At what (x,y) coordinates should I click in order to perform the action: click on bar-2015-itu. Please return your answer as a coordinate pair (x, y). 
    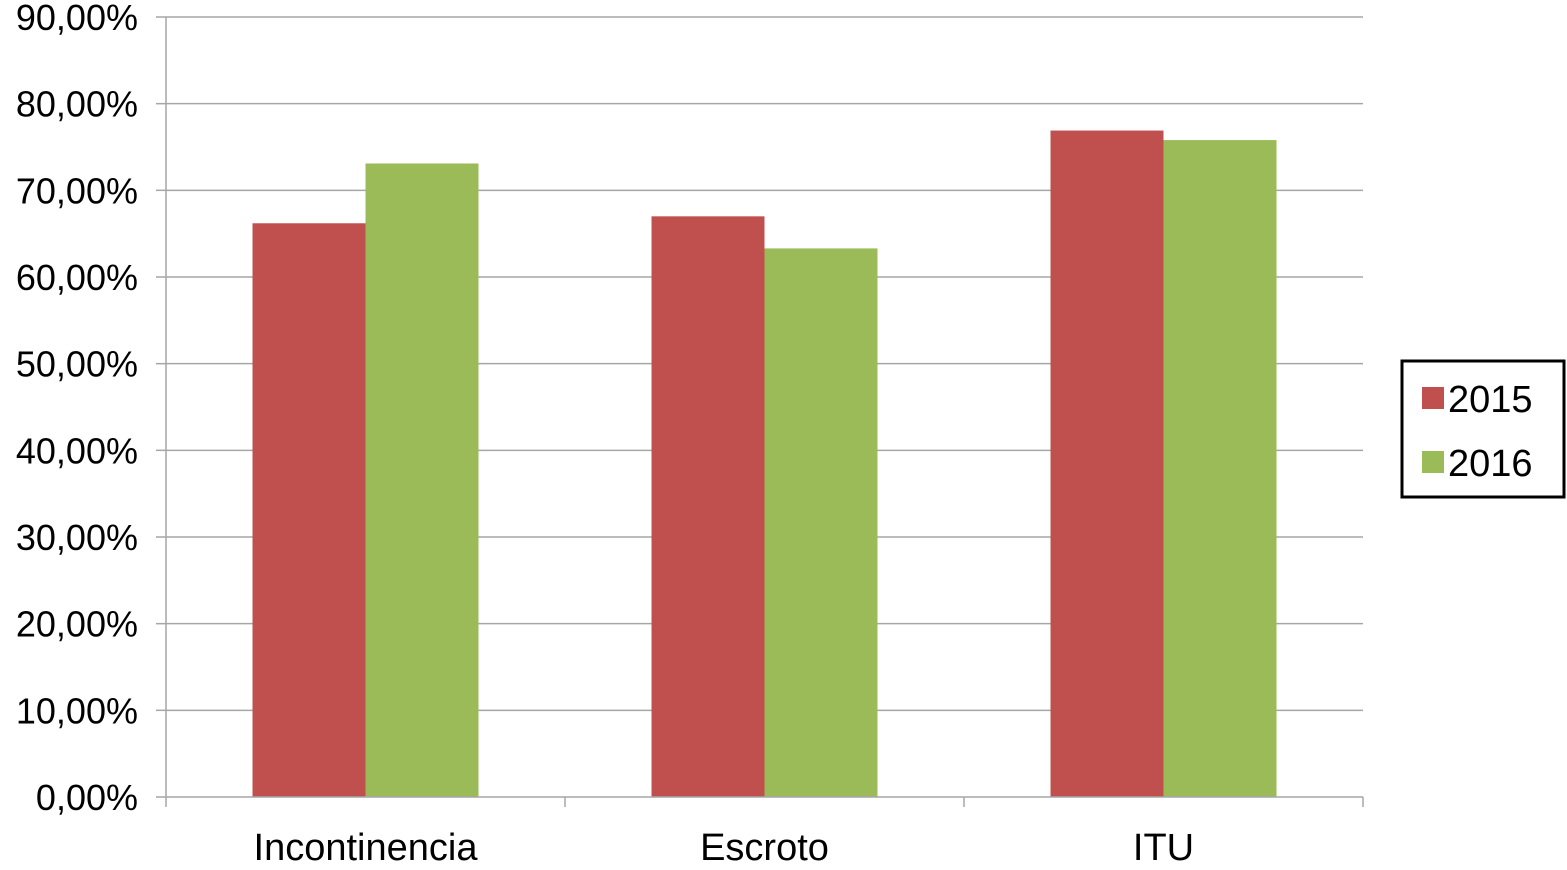
    Looking at the image, I should click on (1107, 464).